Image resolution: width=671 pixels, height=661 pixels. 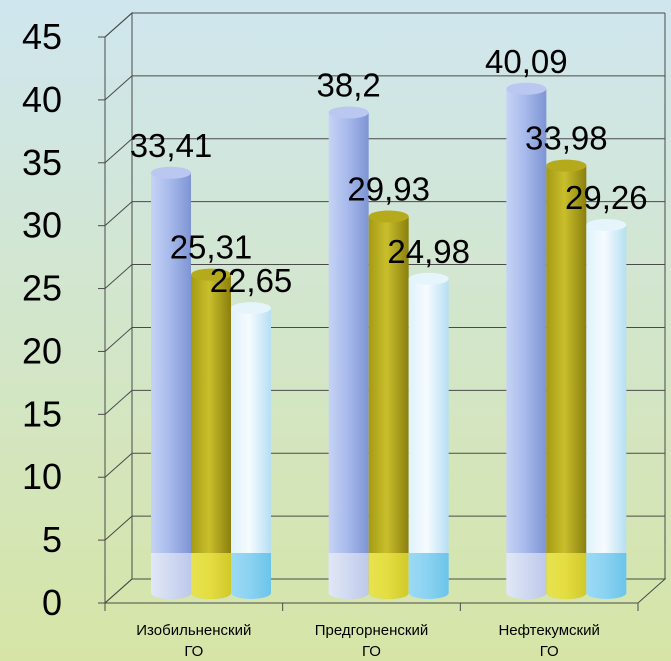 What do you see at coordinates (42, 350) in the screenshot?
I see `y-tick-label: 20` at bounding box center [42, 350].